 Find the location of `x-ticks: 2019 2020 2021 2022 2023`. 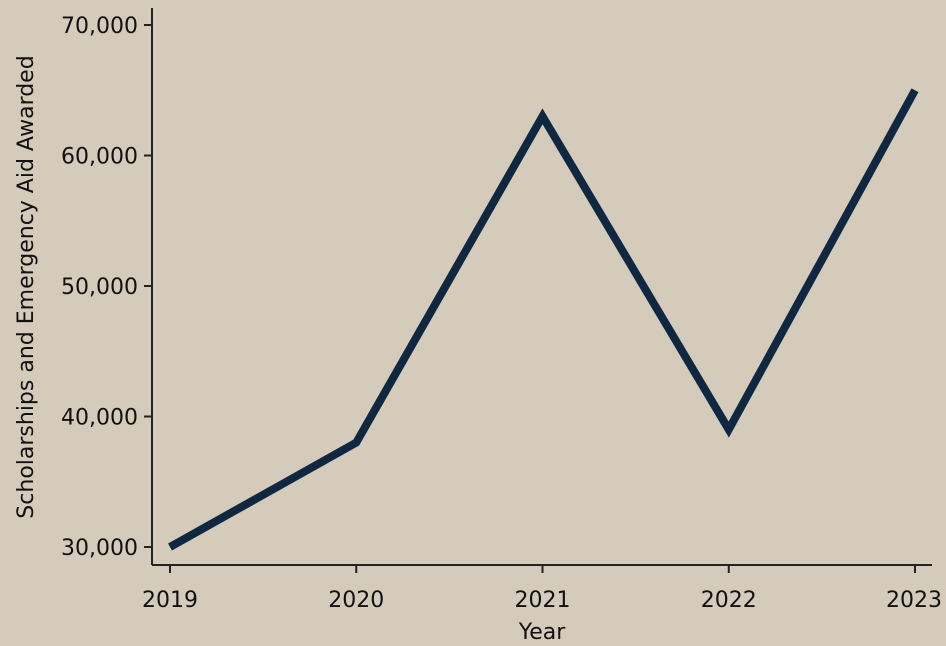

x-ticks: 2019 2020 2021 2022 2023 is located at coordinates (542, 589).